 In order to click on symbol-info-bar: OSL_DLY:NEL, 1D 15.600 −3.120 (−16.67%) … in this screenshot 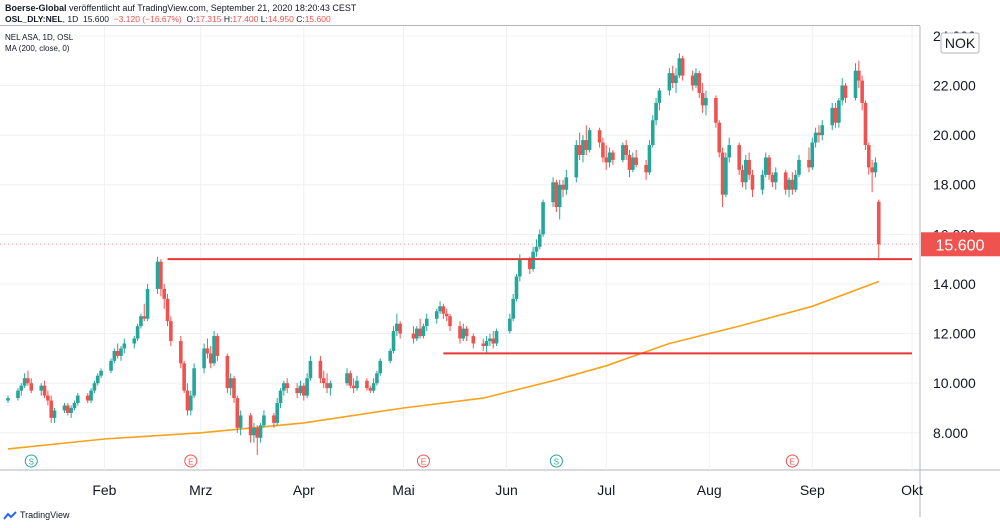, I will do `click(168, 19)`.